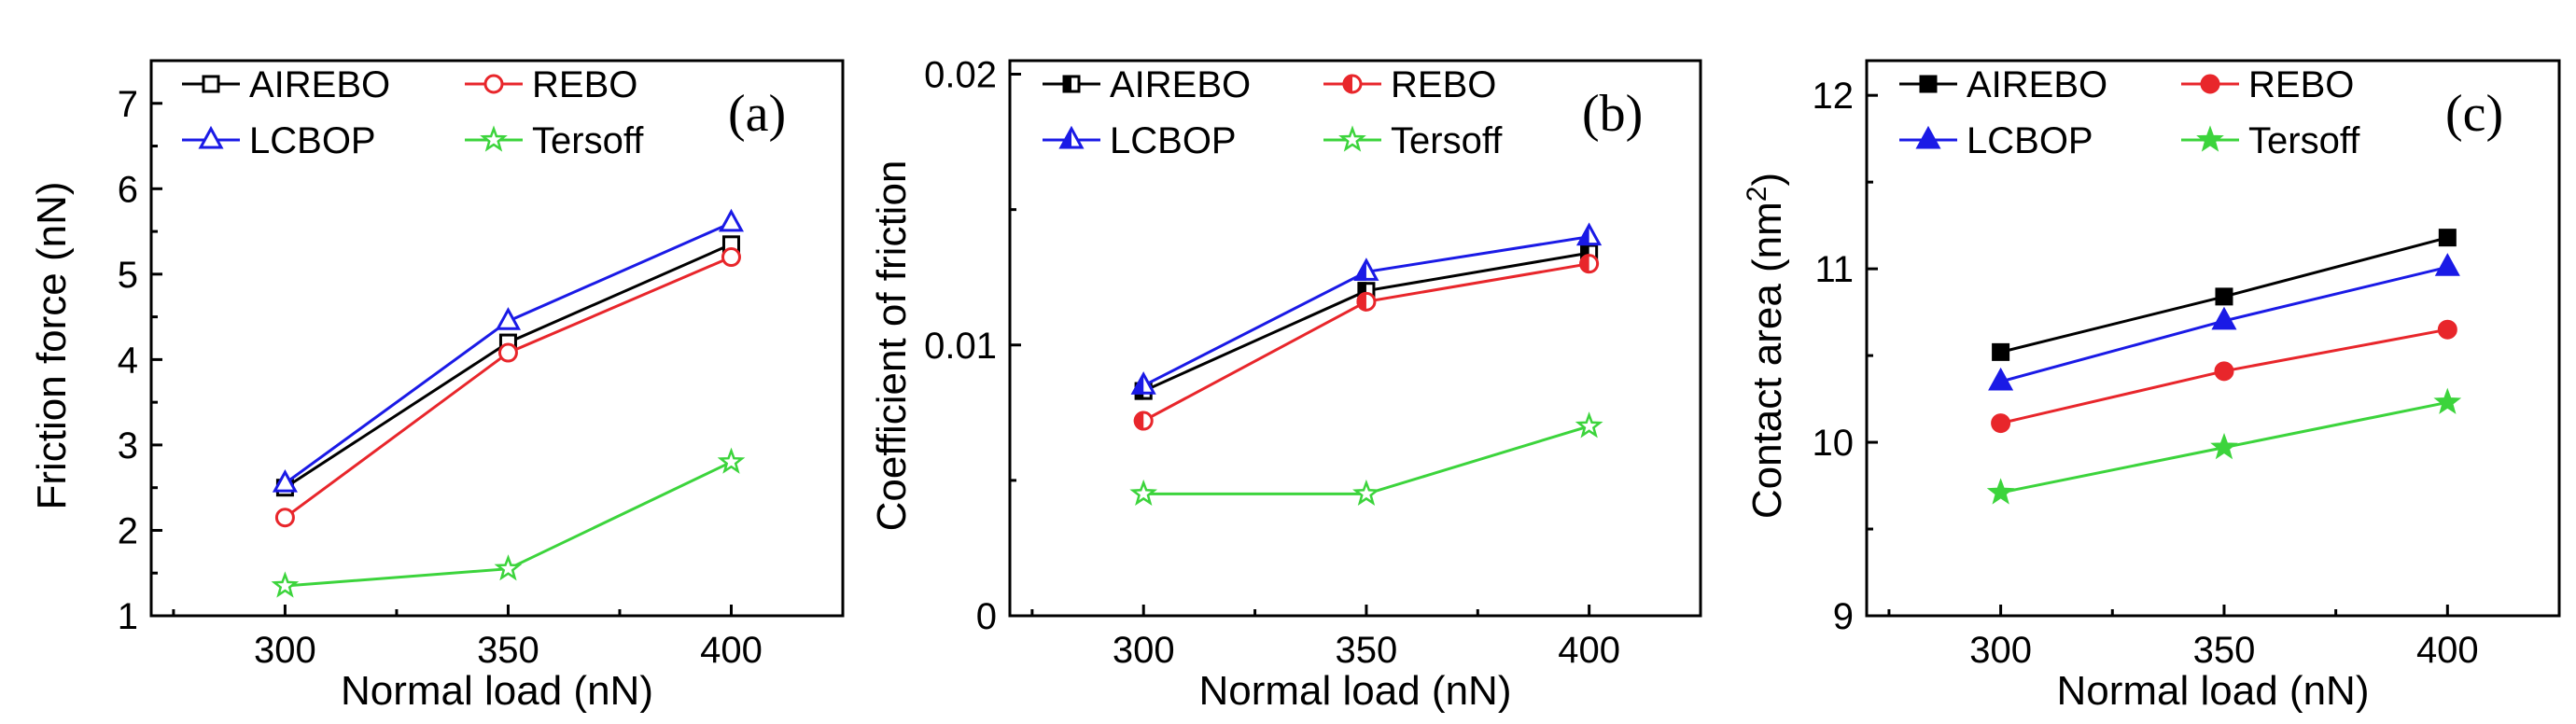 The image size is (2576, 724). Describe the element at coordinates (892, 346) in the screenshot. I see `y-axis-title: Coefficient of friction` at that location.